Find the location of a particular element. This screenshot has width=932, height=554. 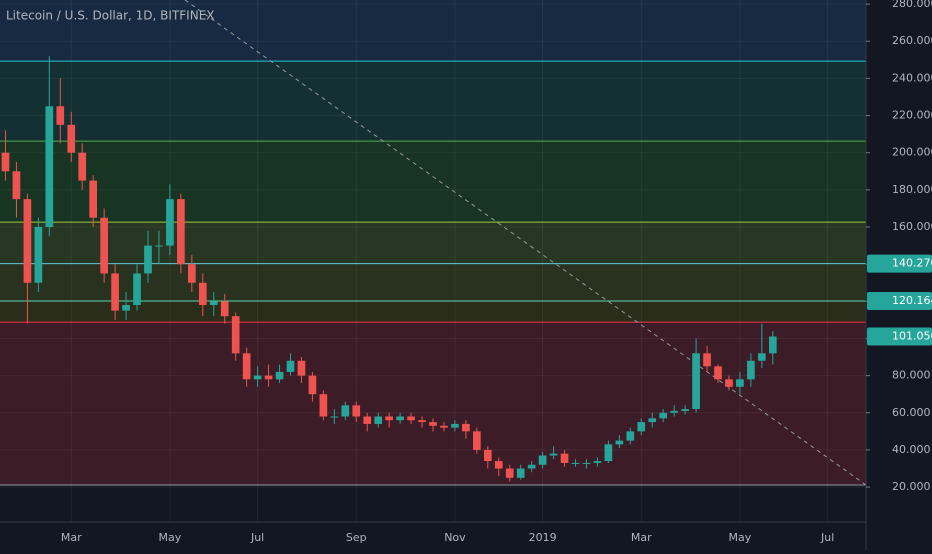

y-tick-label: 180.000 is located at coordinates (912, 189).